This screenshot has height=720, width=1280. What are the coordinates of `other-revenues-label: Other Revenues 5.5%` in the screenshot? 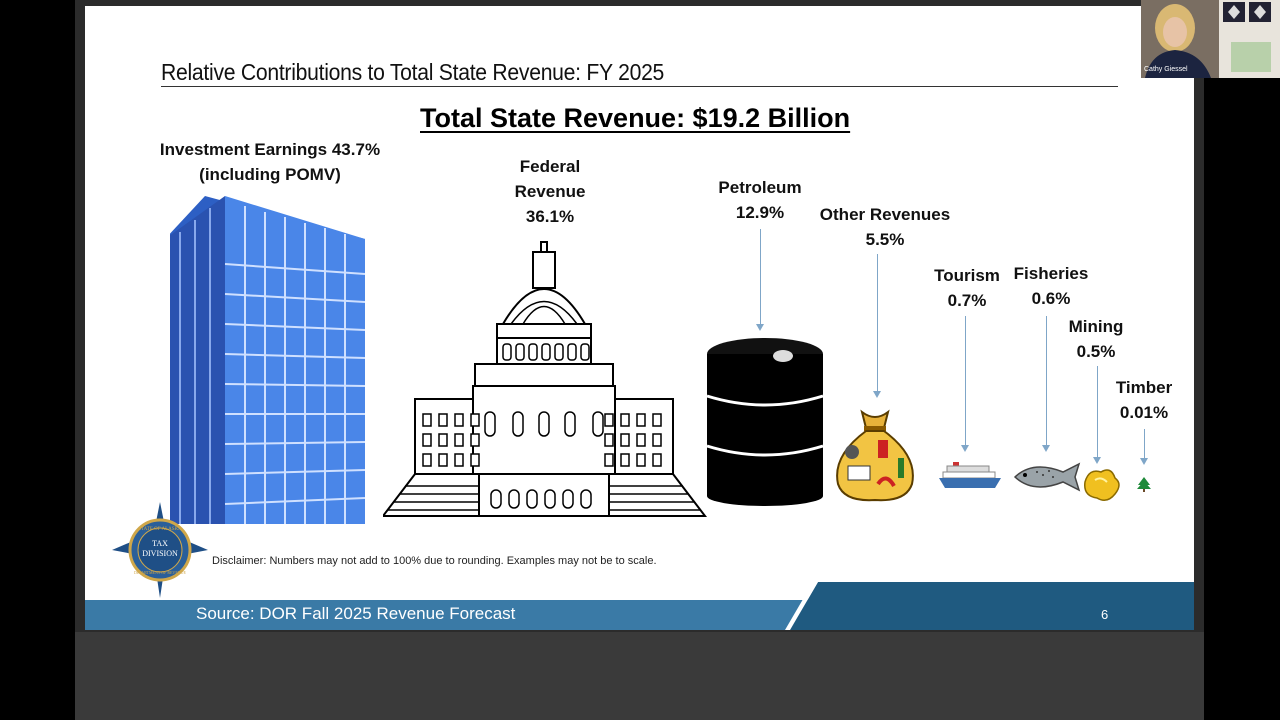 It's located at (885, 227).